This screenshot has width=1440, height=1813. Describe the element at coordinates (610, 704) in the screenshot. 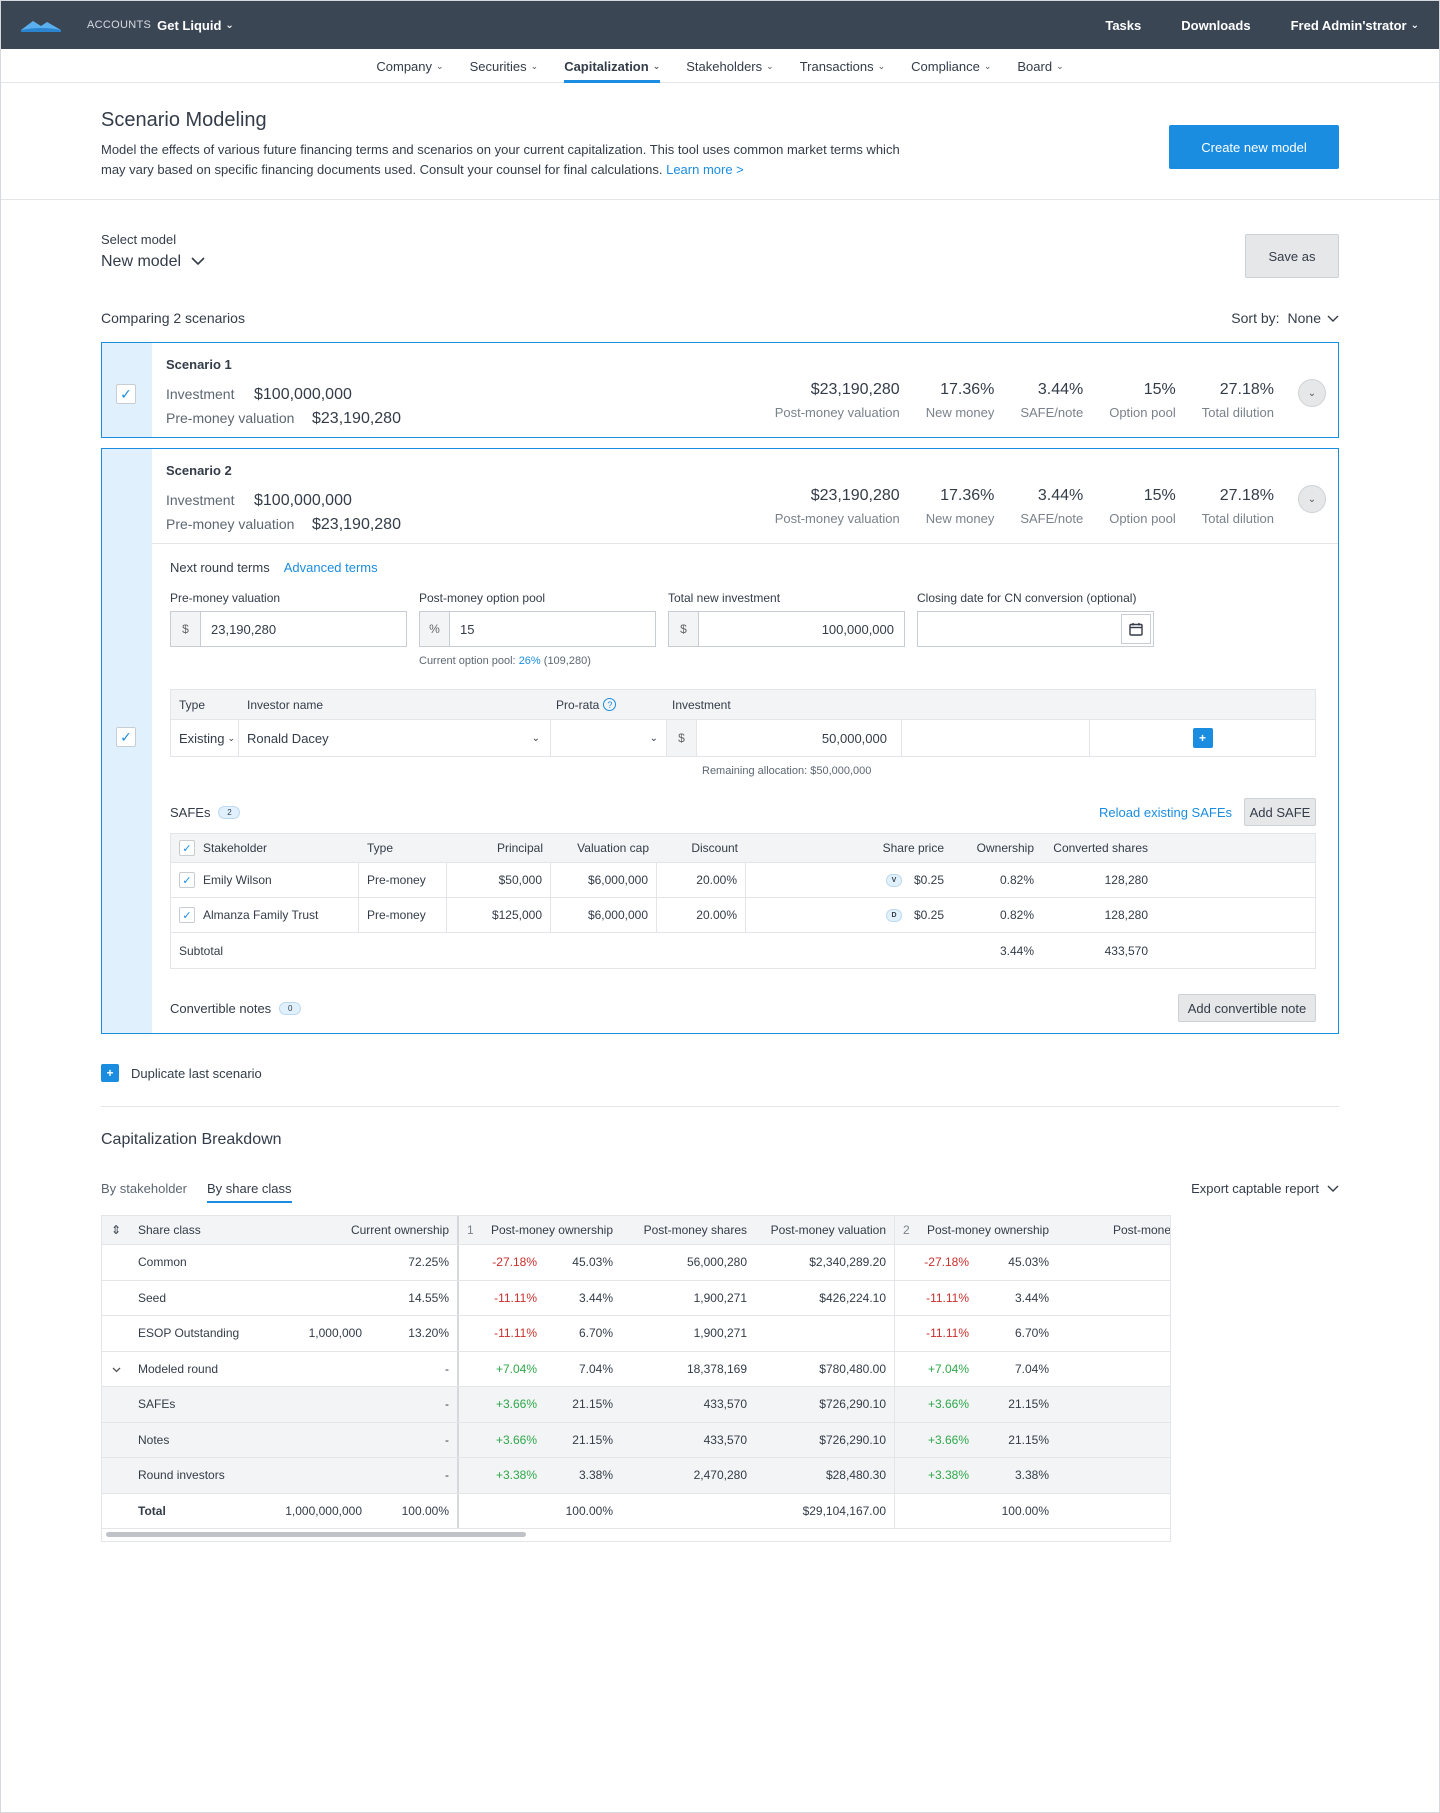

I see `help-icon: ?` at that location.